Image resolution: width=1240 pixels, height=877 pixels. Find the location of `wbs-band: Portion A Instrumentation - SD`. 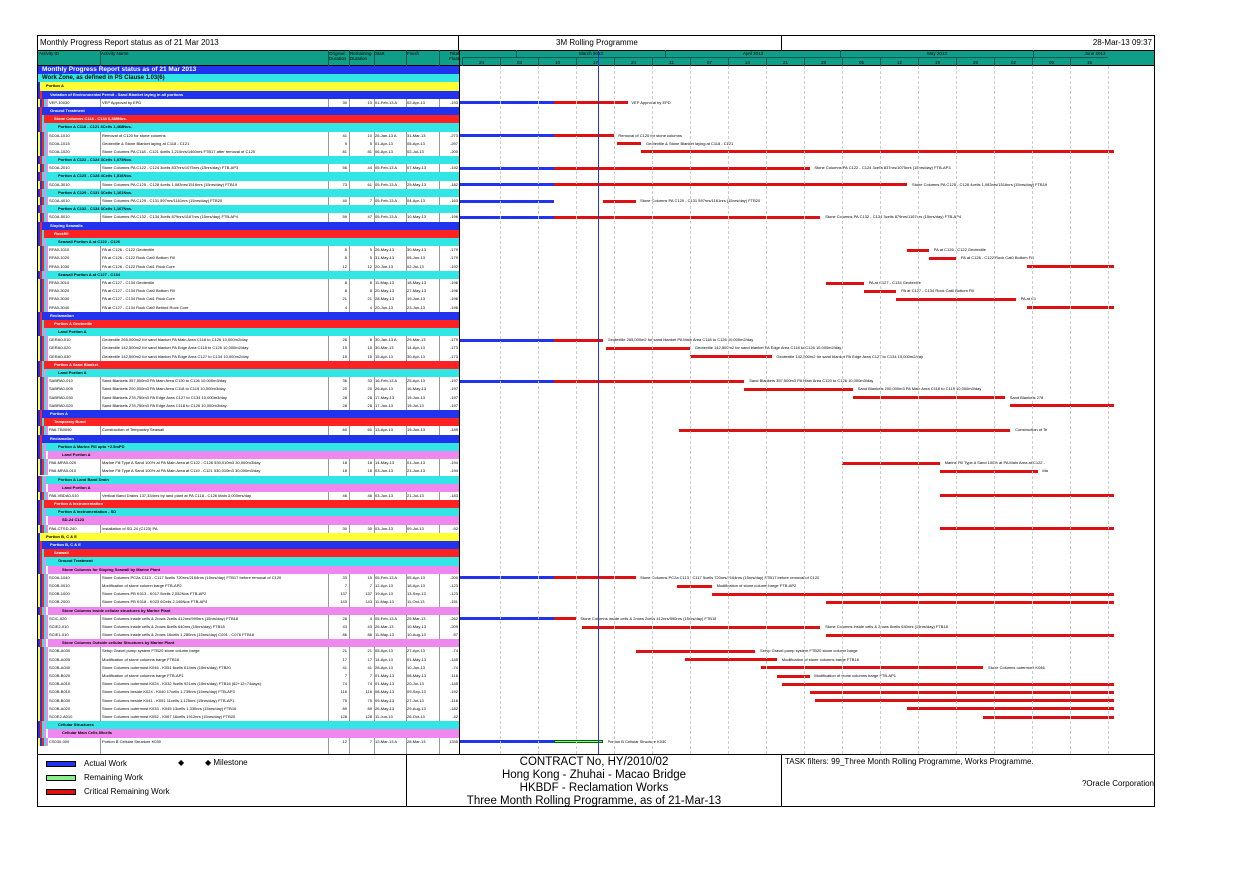

wbs-band: Portion A Instrumentation - SD is located at coordinates (596, 512).